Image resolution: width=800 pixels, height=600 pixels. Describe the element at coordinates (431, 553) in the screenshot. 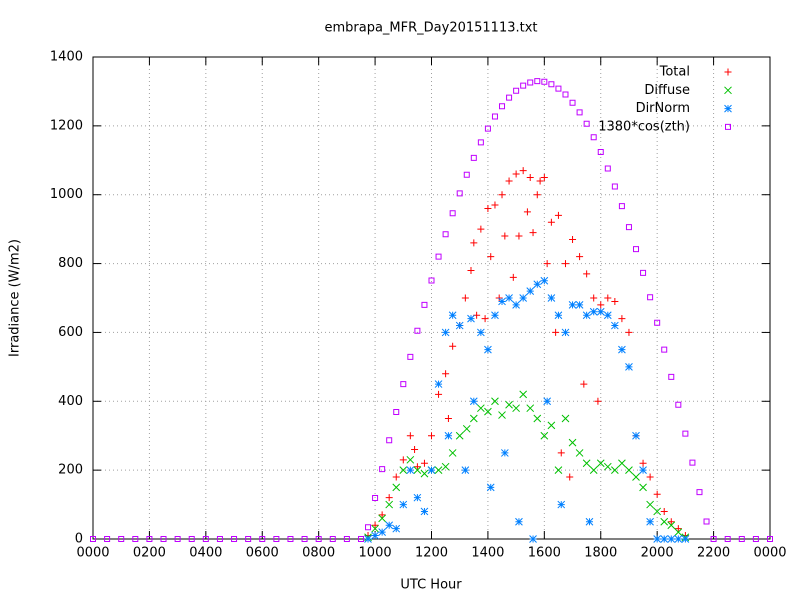

I see `x-tick-label: 1200` at that location.